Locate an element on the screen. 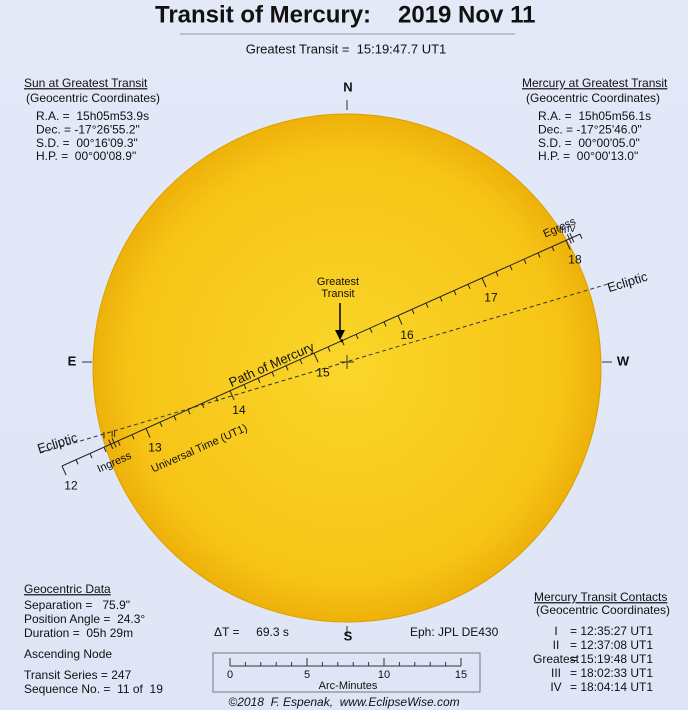  credit: ©2018 F. Espenak, www.EclipseWise.com is located at coordinates (343, 702).